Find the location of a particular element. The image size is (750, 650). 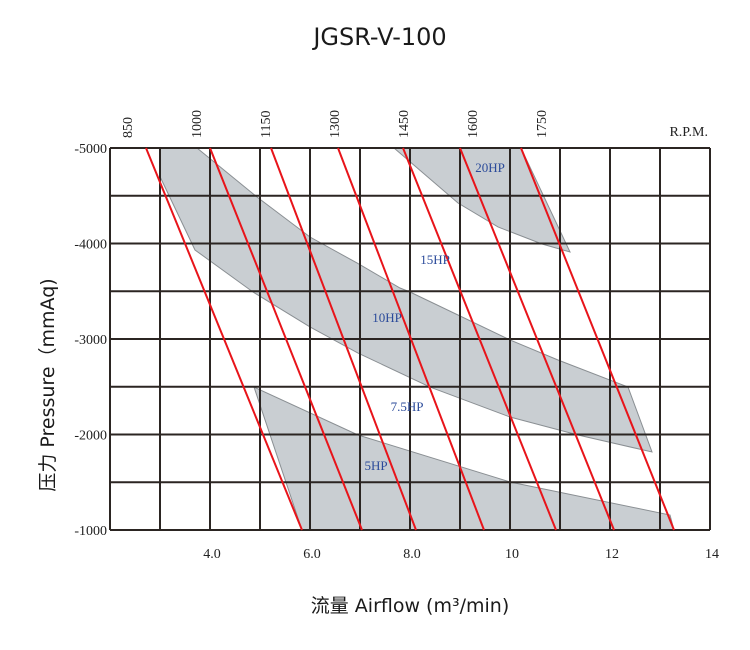

x-tick-label: 10 is located at coordinates (512, 554).